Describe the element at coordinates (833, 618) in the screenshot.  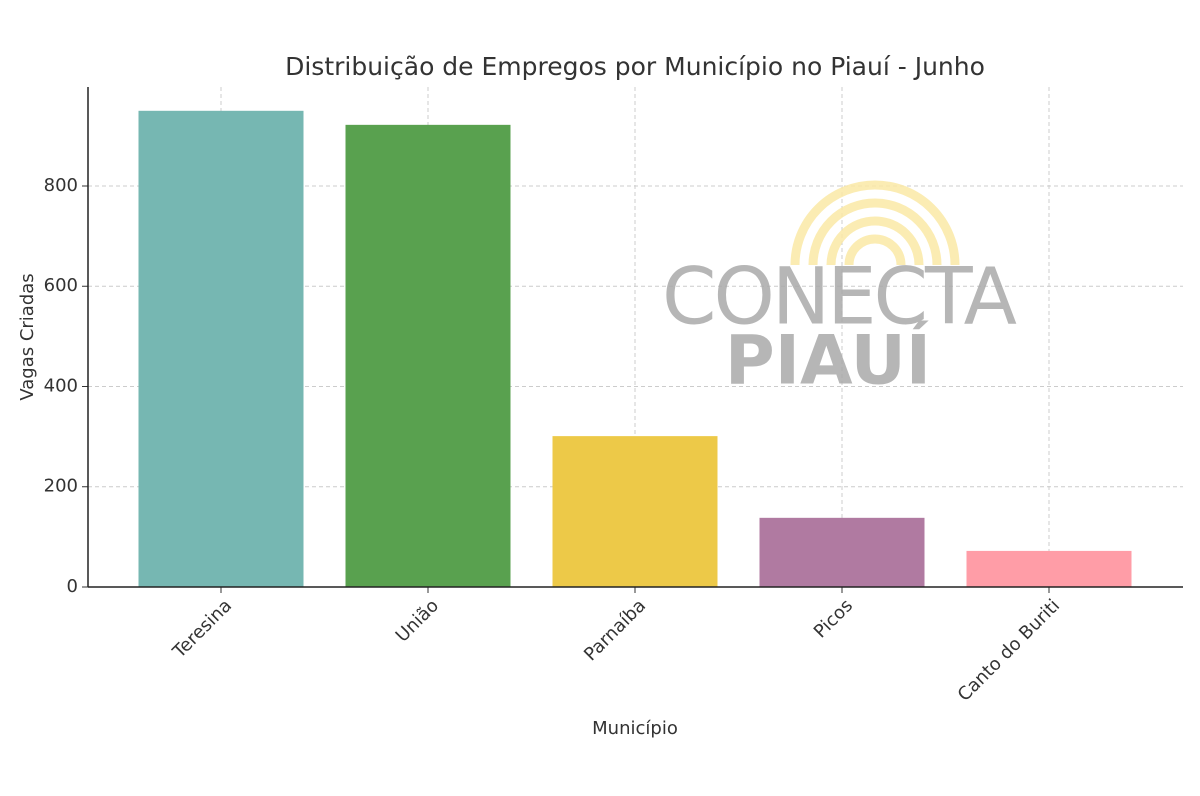
I see `x-tick-label: Picos` at that location.